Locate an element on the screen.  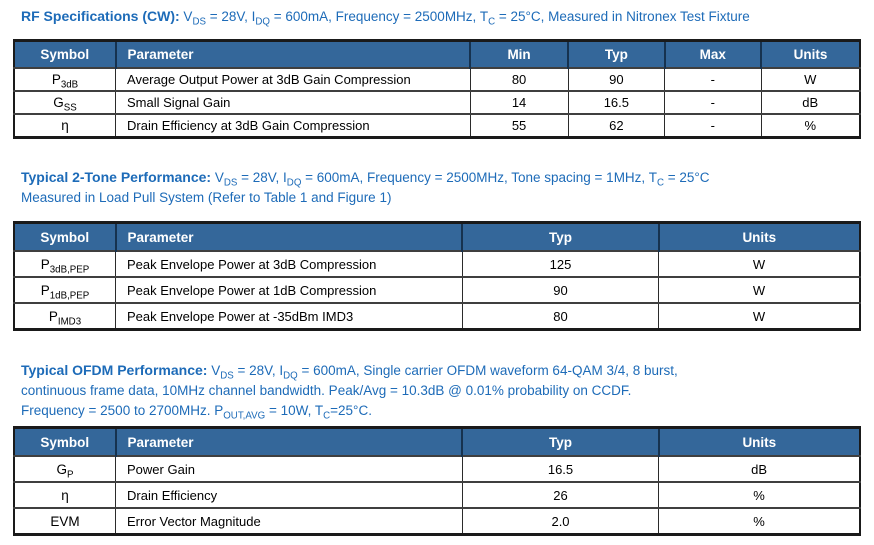
table-cell: Peak Envelope Power at 3dB Compression is located at coordinates (289, 263).